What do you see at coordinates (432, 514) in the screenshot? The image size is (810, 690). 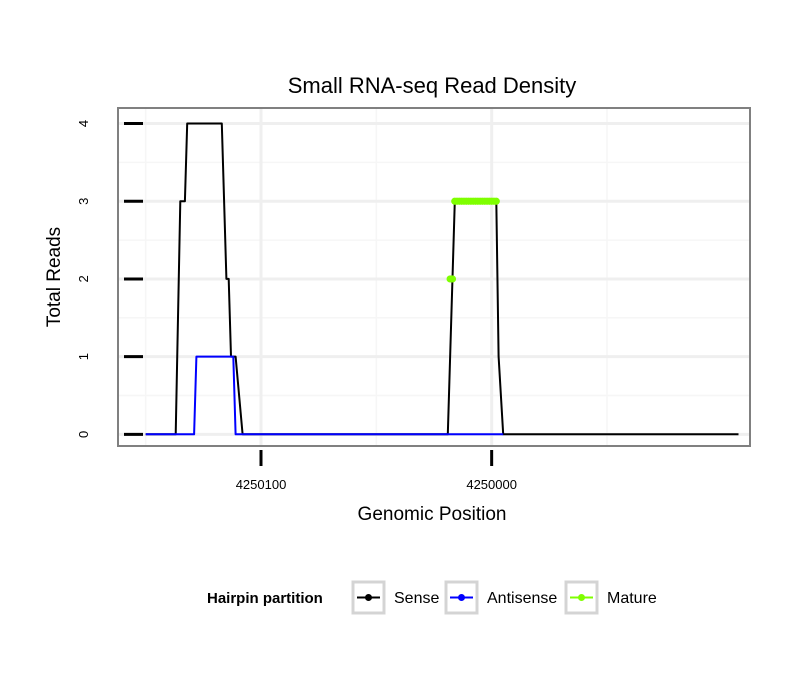 I see `x-axis-title: Genomic Position` at bounding box center [432, 514].